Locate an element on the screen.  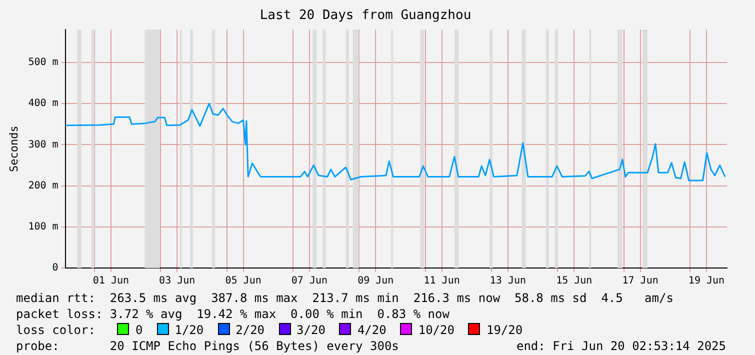
x-tick-label: 01 Jun is located at coordinates (111, 281).